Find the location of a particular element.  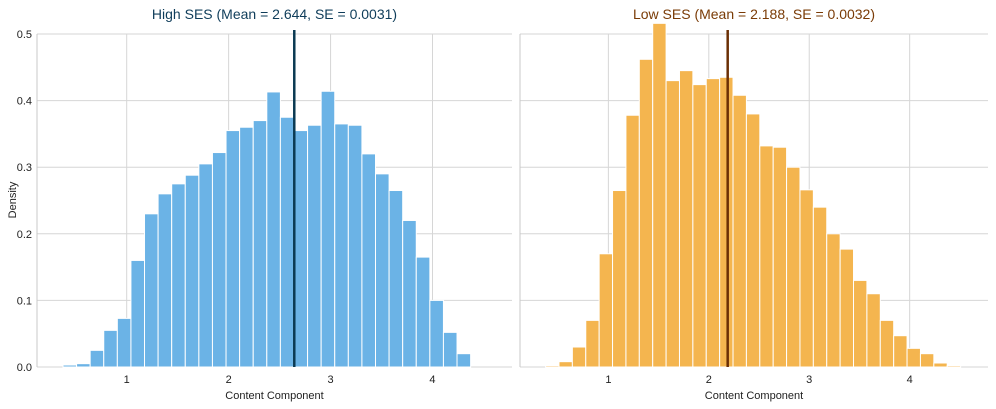

y-axis-label: Density is located at coordinates (13, 199).